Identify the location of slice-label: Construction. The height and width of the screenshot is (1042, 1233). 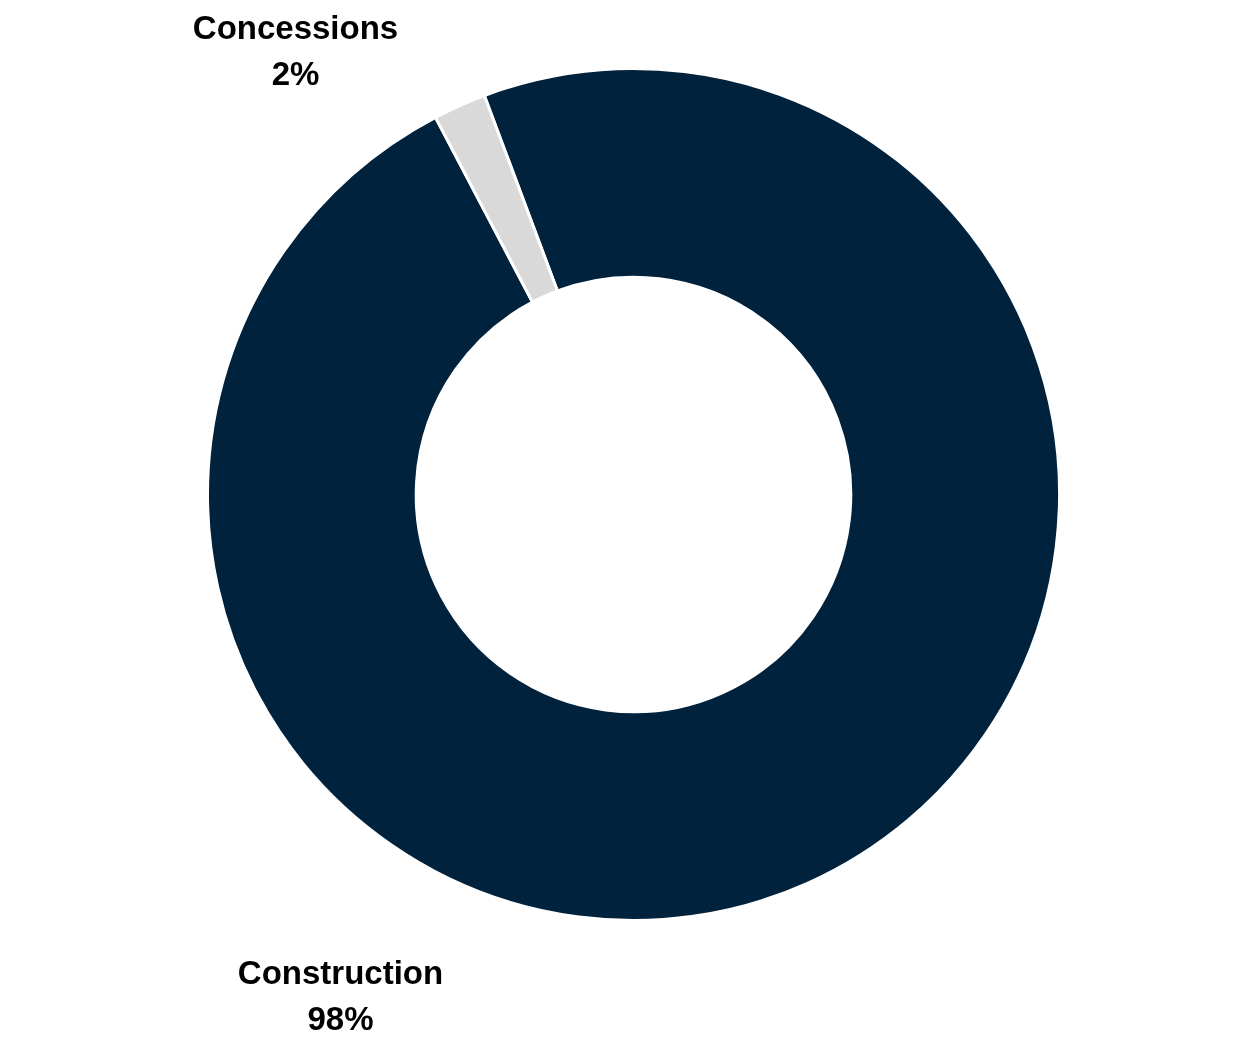
(340, 972).